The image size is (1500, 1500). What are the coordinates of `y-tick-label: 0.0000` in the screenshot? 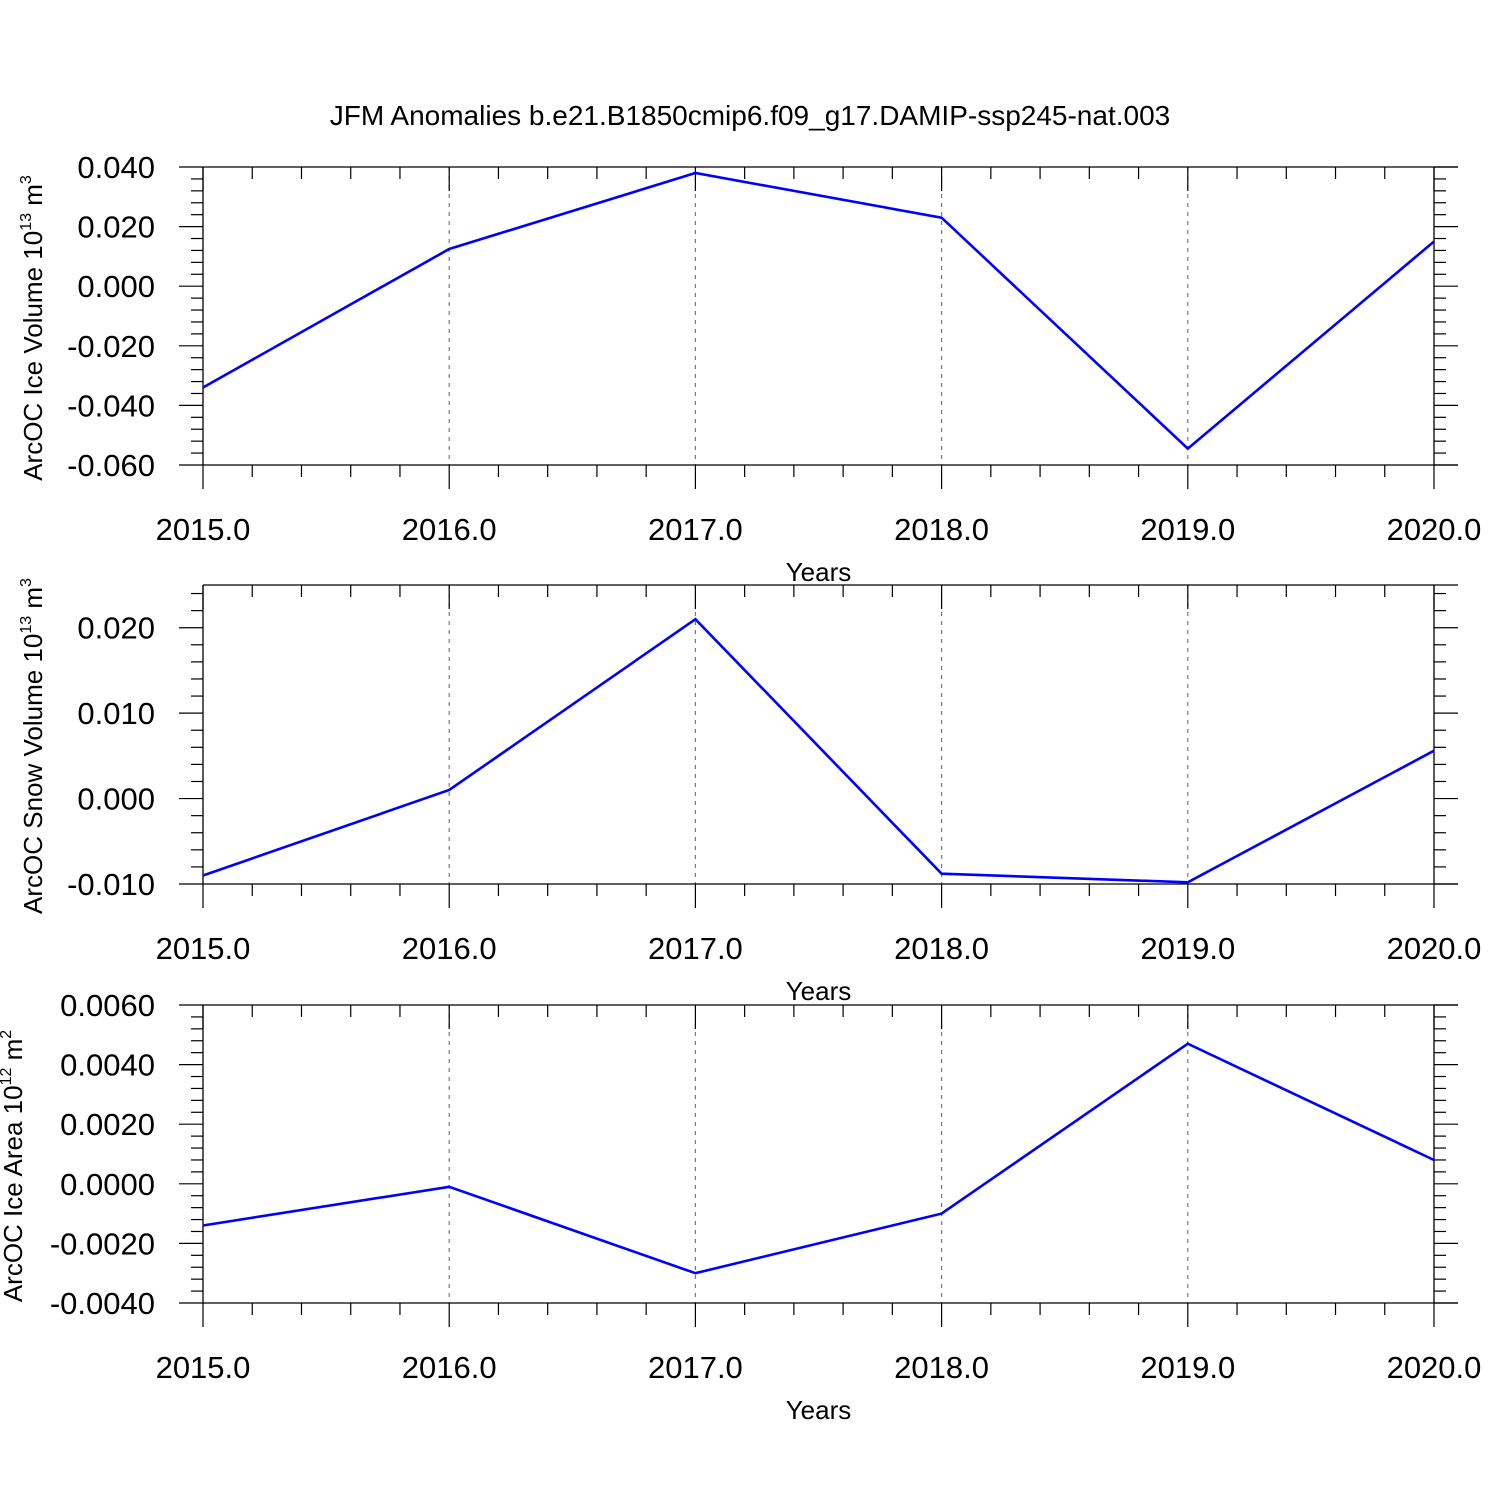 It's located at (107, 1184).